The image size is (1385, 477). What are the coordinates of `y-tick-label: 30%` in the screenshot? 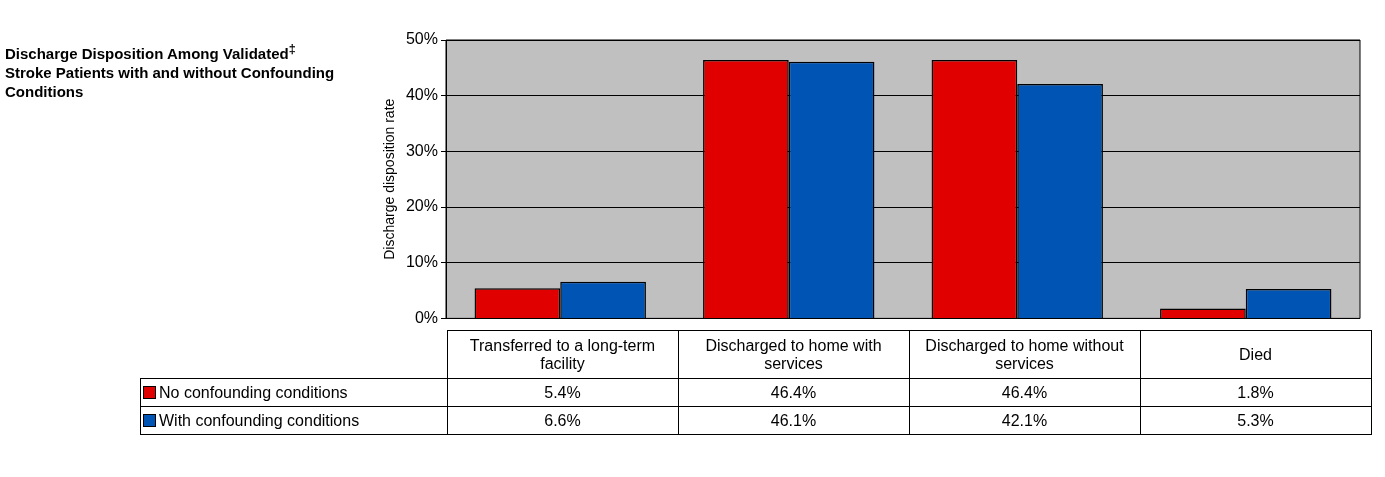 It's located at (421, 150).